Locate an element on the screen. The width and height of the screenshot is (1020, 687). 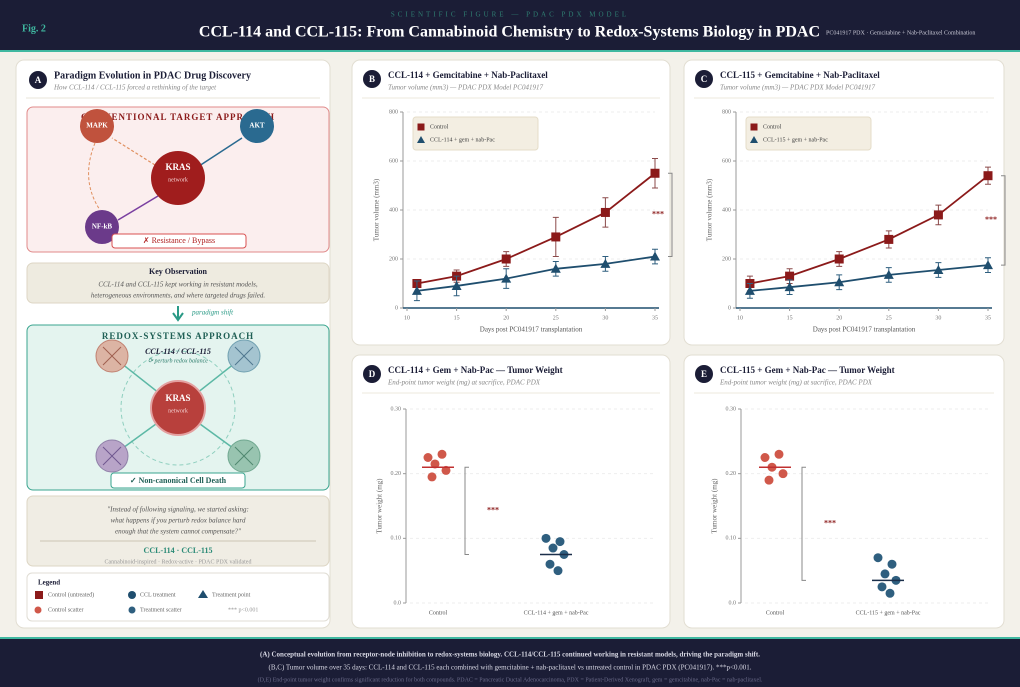
x-tick-label: 25 is located at coordinates (556, 318).